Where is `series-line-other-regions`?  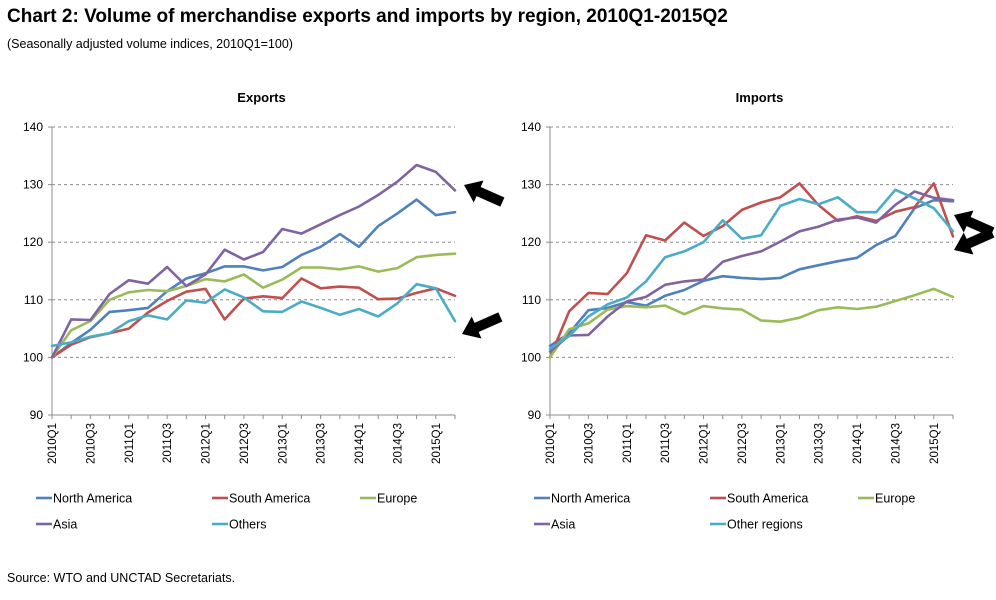
series-line-other-regions is located at coordinates (751, 269).